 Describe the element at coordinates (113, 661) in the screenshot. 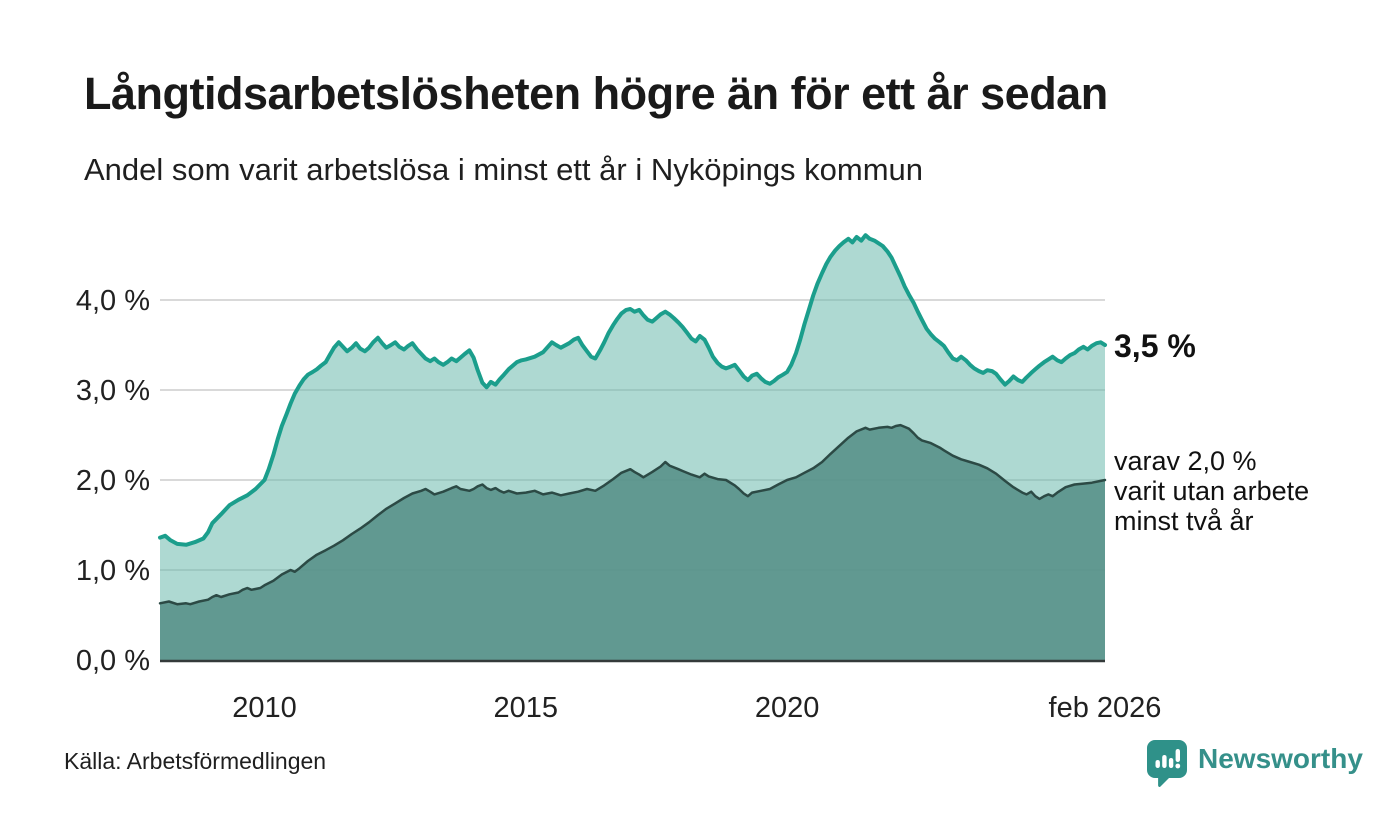

I see `y-tick-label-0: 0,0 %` at that location.